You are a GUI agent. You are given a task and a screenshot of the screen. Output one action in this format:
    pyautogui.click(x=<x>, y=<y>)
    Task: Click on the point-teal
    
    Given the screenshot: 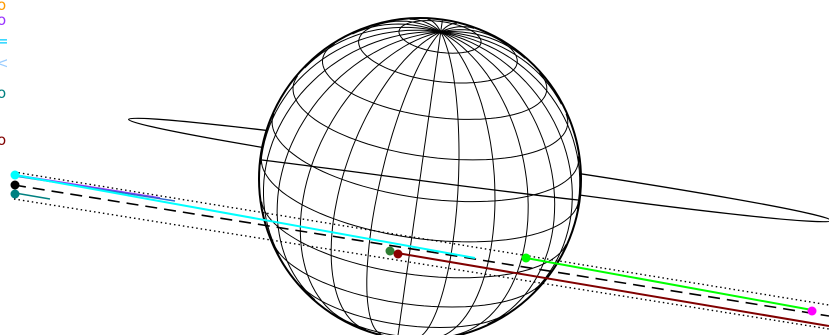 What is the action you would take?
    pyautogui.click(x=15, y=194)
    